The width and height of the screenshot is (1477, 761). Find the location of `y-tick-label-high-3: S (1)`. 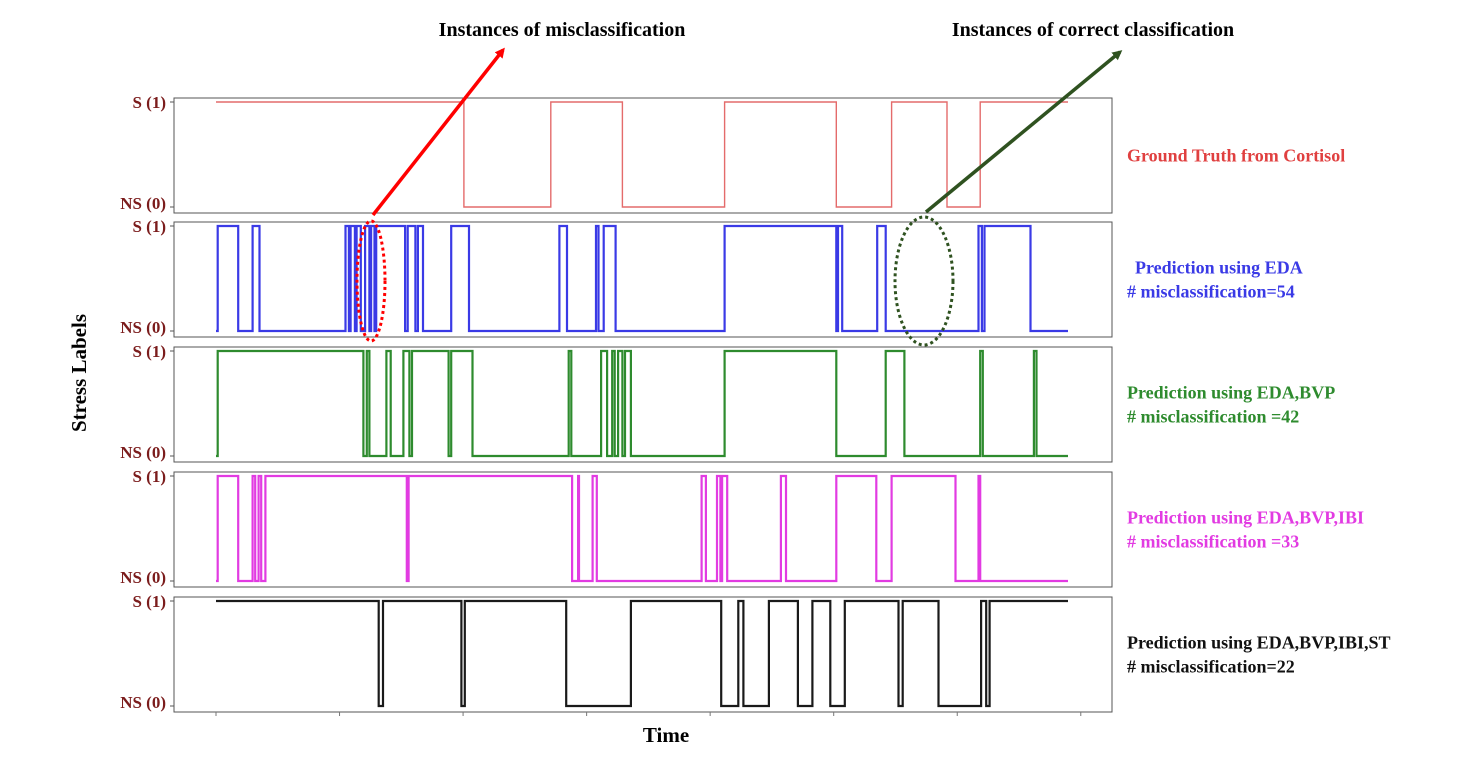

y-tick-label-high-3: S (1) is located at coordinates (149, 476).